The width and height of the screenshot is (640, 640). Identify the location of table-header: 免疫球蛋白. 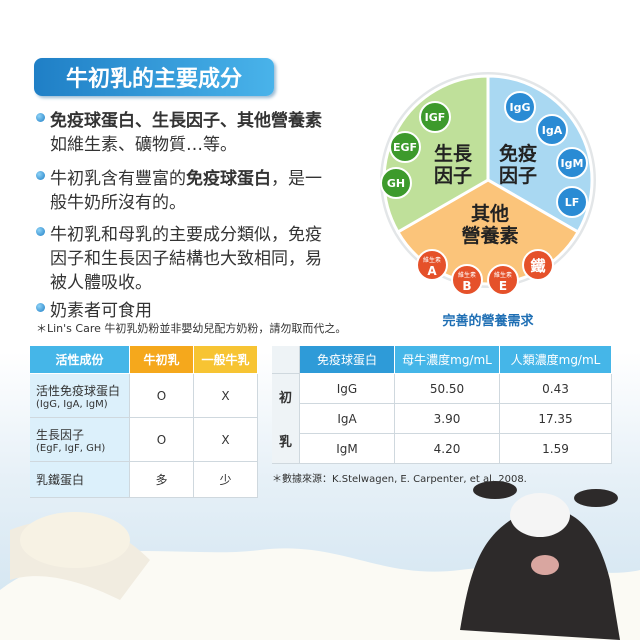
(347, 360).